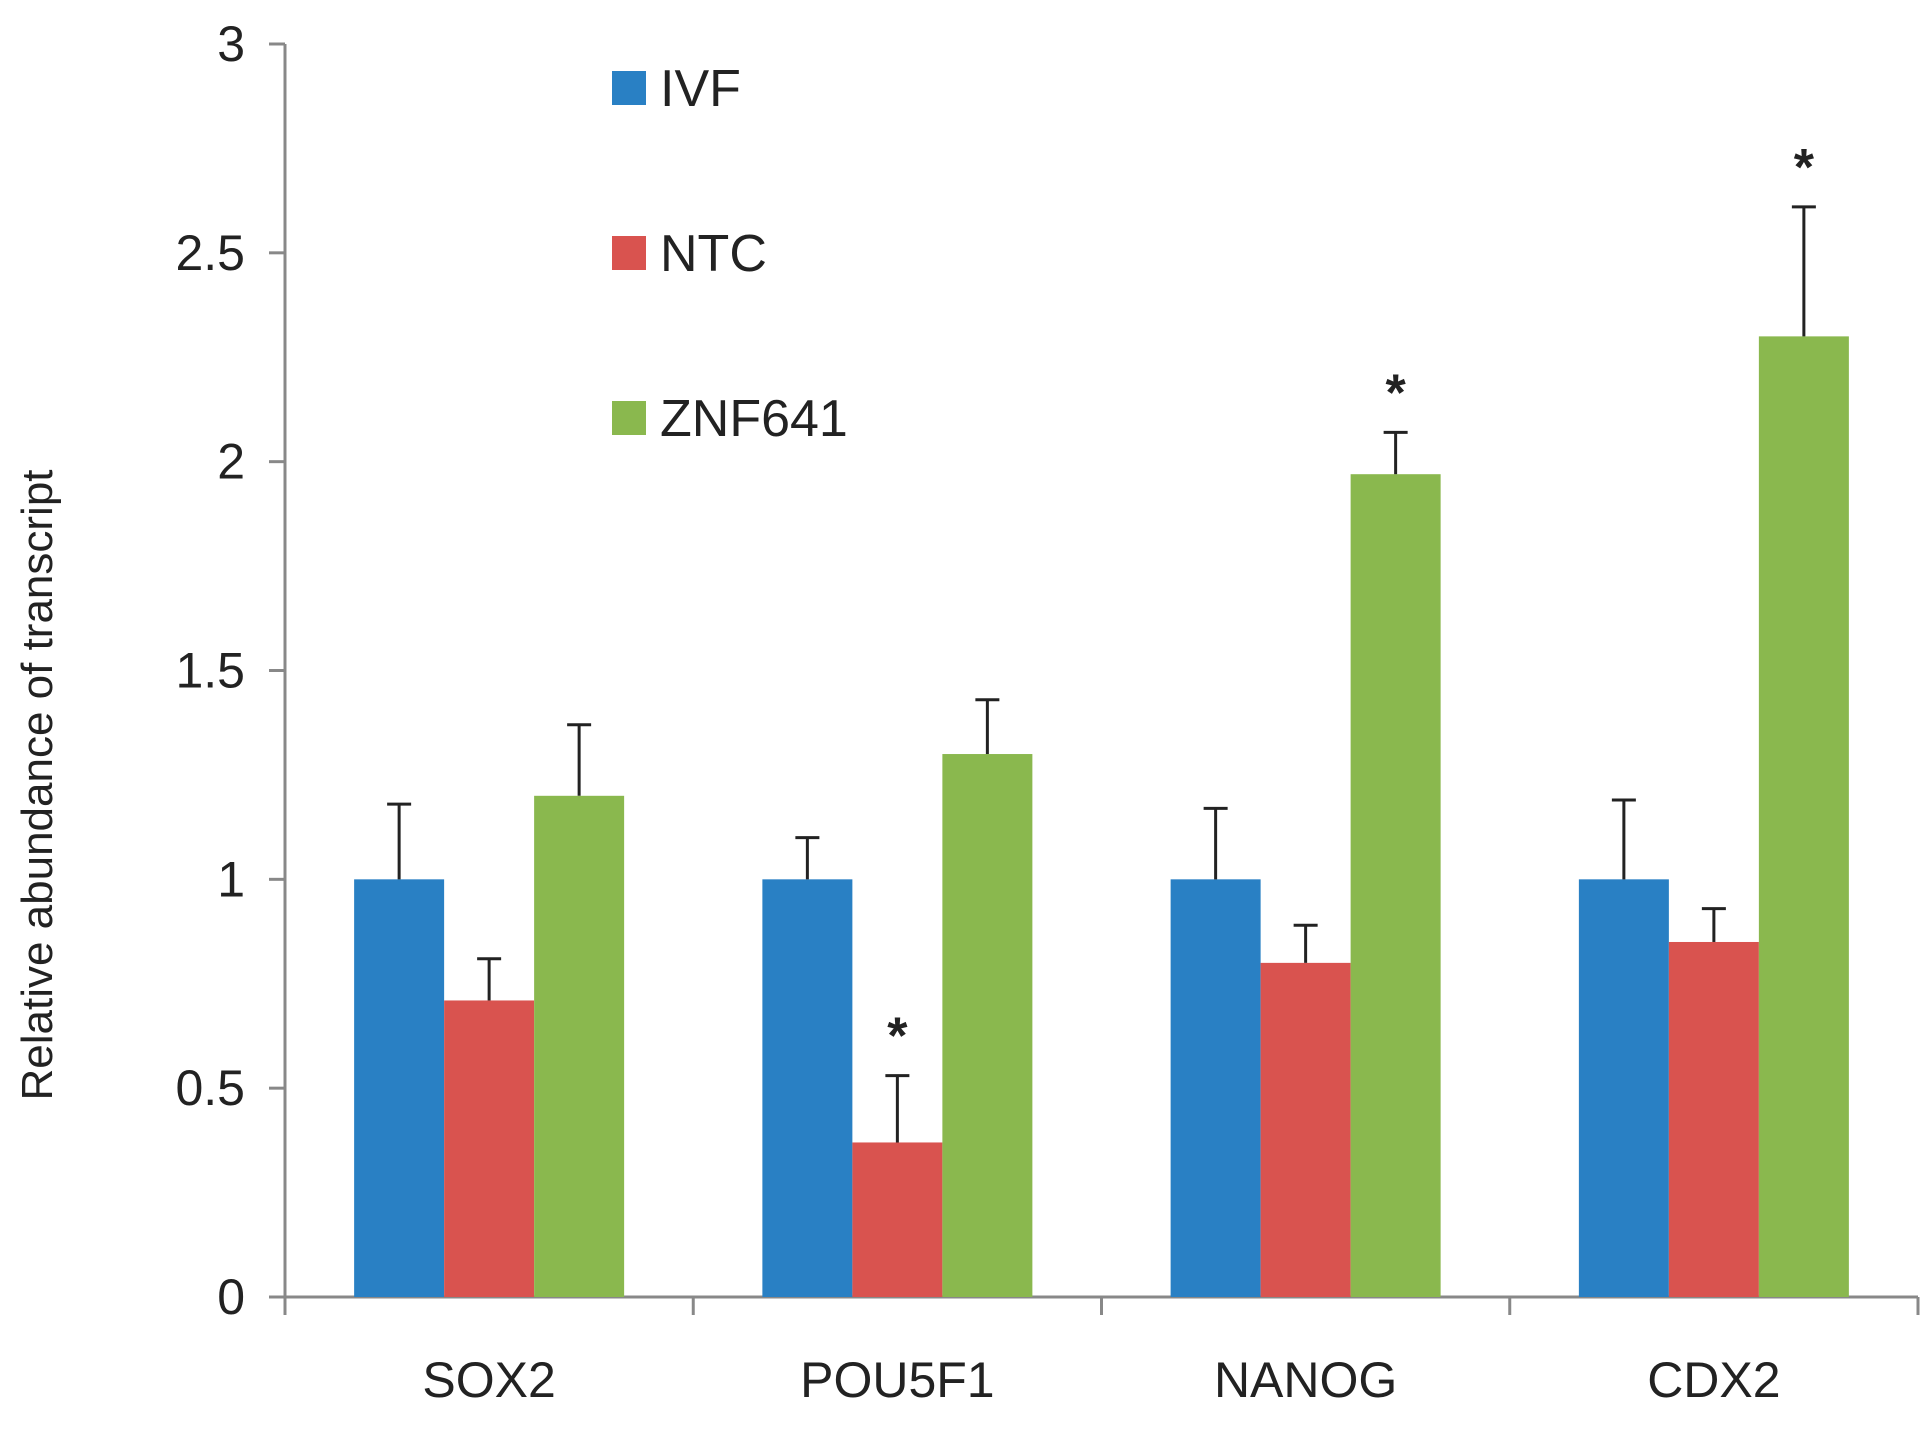  What do you see at coordinates (1713, 1380) in the screenshot?
I see `x-category-label: CDX2` at bounding box center [1713, 1380].